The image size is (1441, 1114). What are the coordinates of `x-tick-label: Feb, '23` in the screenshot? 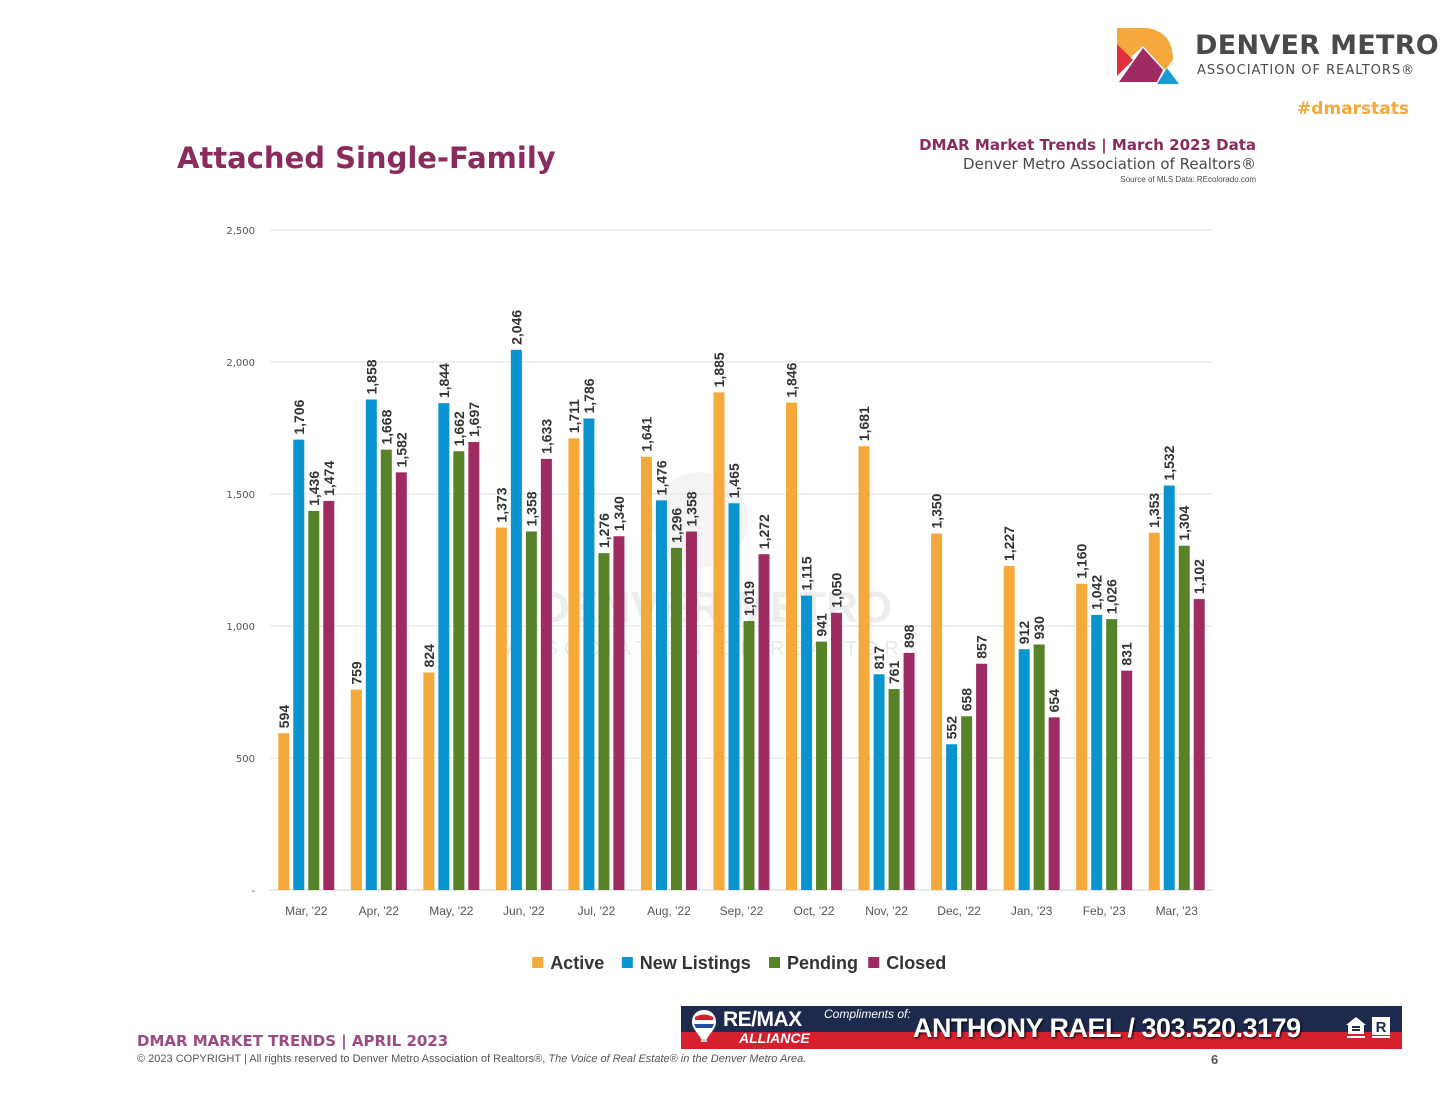 It's located at (1104, 911).